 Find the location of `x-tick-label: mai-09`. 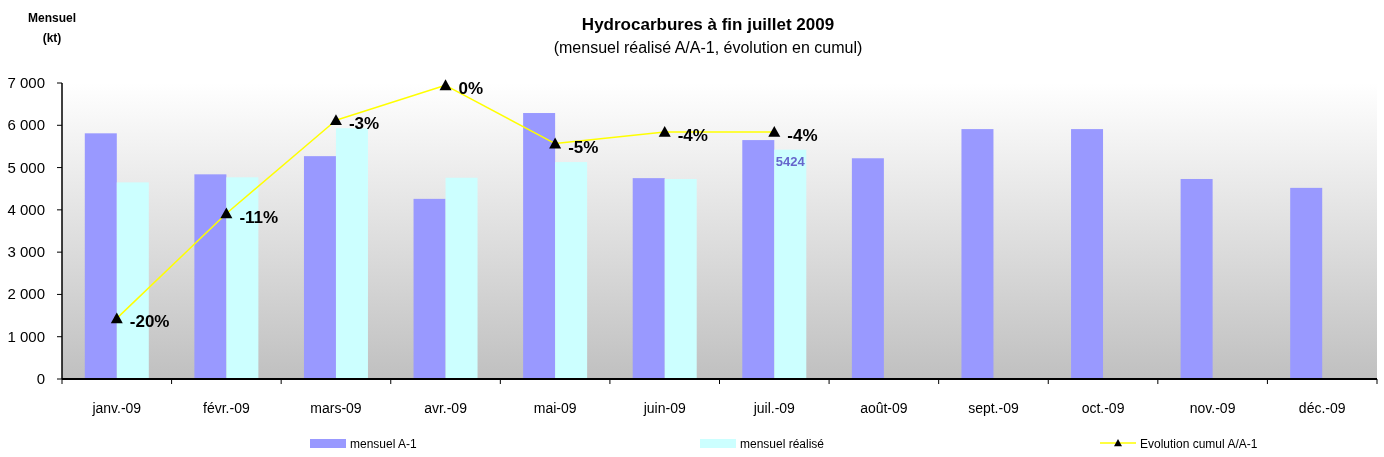

x-tick-label: mai-09 is located at coordinates (555, 408).